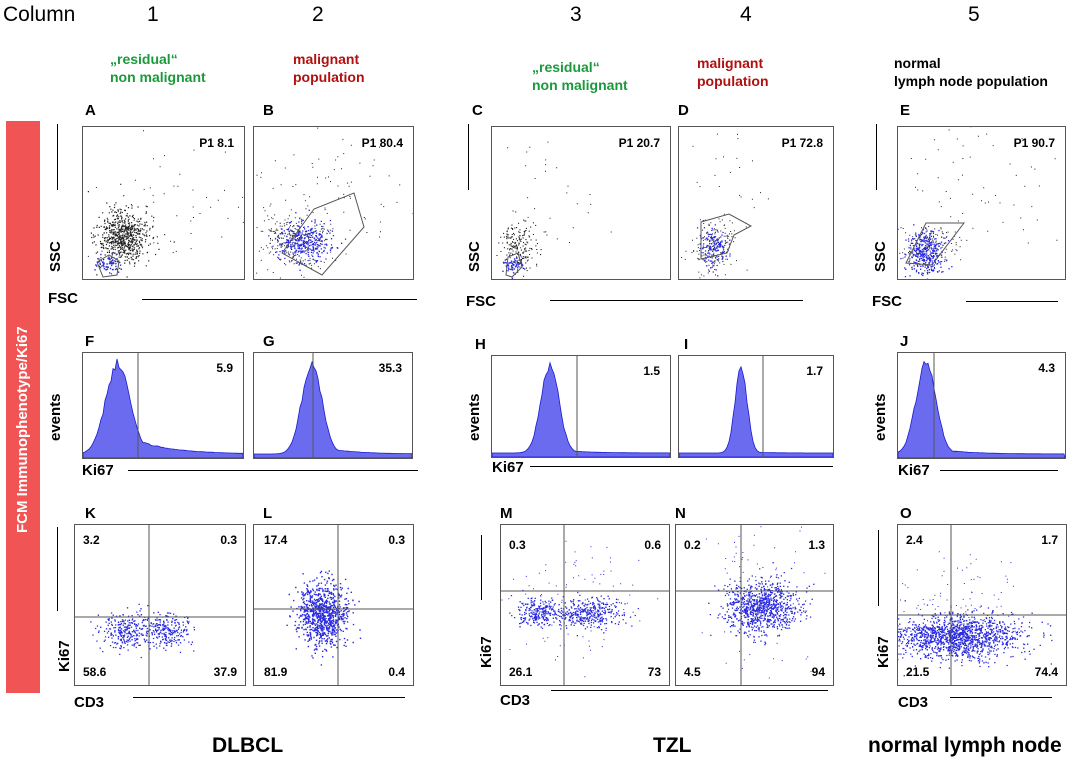  Describe the element at coordinates (971, 72) in the screenshot. I see `population-label-c5: normal lymph node population` at that location.